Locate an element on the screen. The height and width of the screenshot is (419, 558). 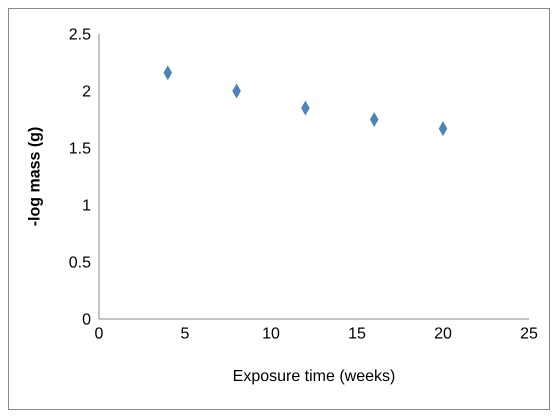
x-tick-label: 15 is located at coordinates (357, 333).